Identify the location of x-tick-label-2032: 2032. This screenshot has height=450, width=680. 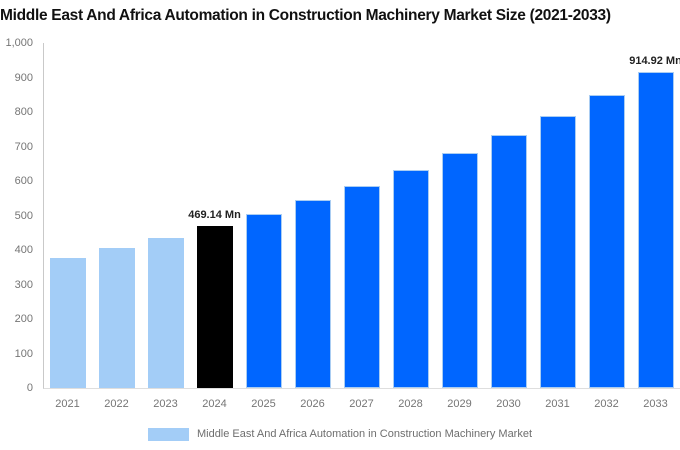
(606, 404).